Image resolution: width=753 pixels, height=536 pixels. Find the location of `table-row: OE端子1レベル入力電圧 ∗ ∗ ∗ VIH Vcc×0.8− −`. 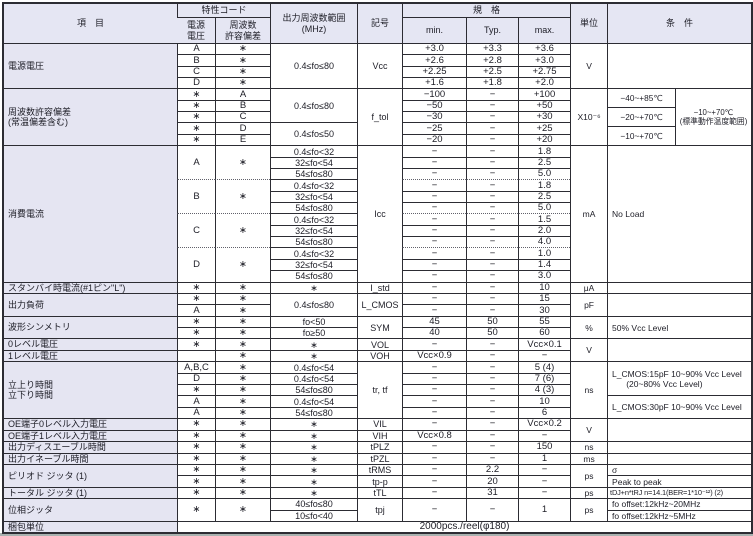

table-row: OE端子1レベル入力電圧 ∗ ∗ ∗ VIH Vcc×0.8− − is located at coordinates (377, 435).